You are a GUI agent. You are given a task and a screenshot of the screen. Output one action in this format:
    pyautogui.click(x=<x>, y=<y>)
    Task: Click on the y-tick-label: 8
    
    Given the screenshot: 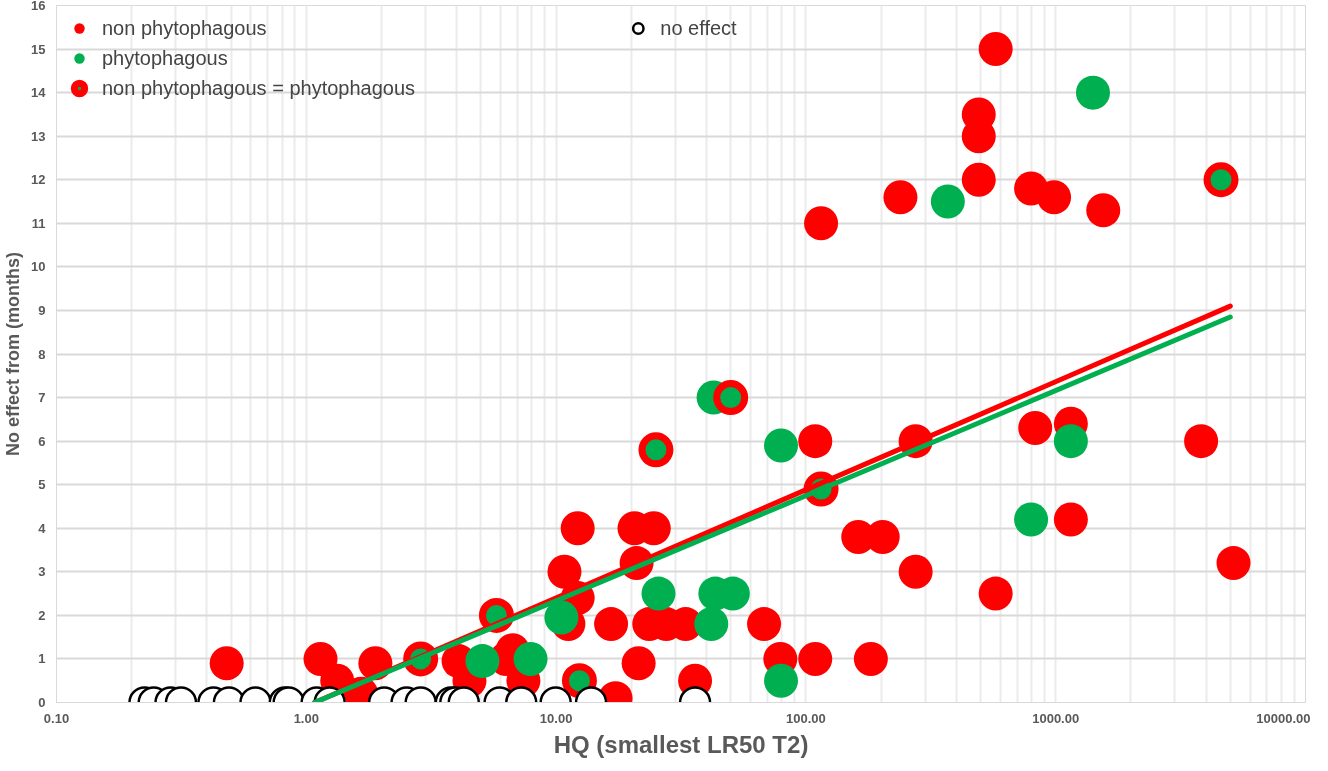 What is the action you would take?
    pyautogui.click(x=42, y=354)
    